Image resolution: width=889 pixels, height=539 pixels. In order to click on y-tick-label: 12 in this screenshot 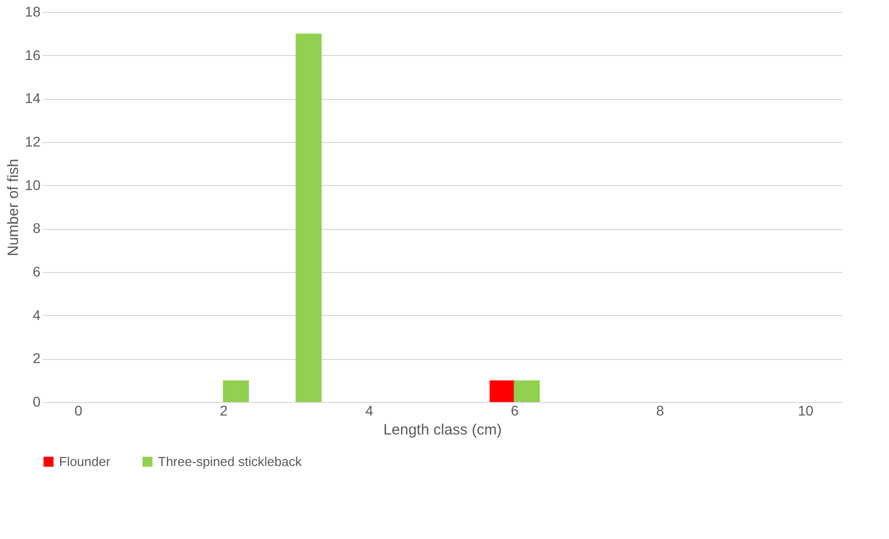, I will do `click(32, 142)`.